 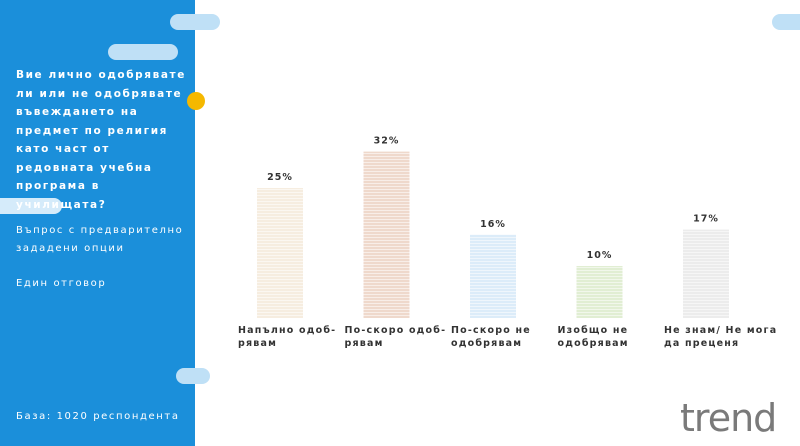 I want to click on category-label: По-скоро одоб- рявам, so click(x=395, y=337).